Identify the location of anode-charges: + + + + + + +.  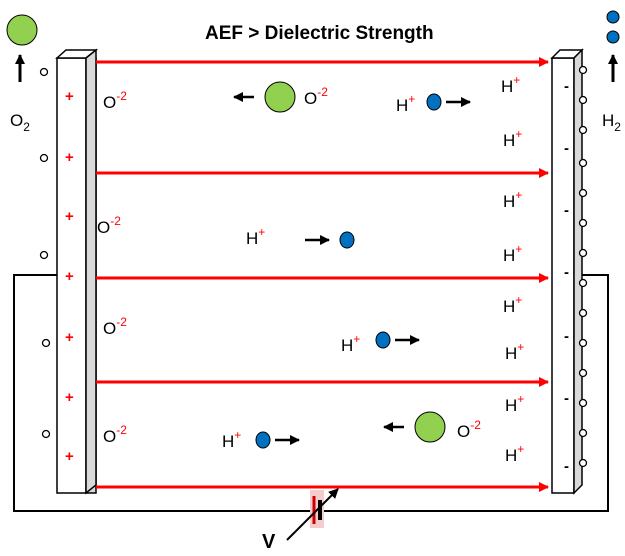
(69, 276).